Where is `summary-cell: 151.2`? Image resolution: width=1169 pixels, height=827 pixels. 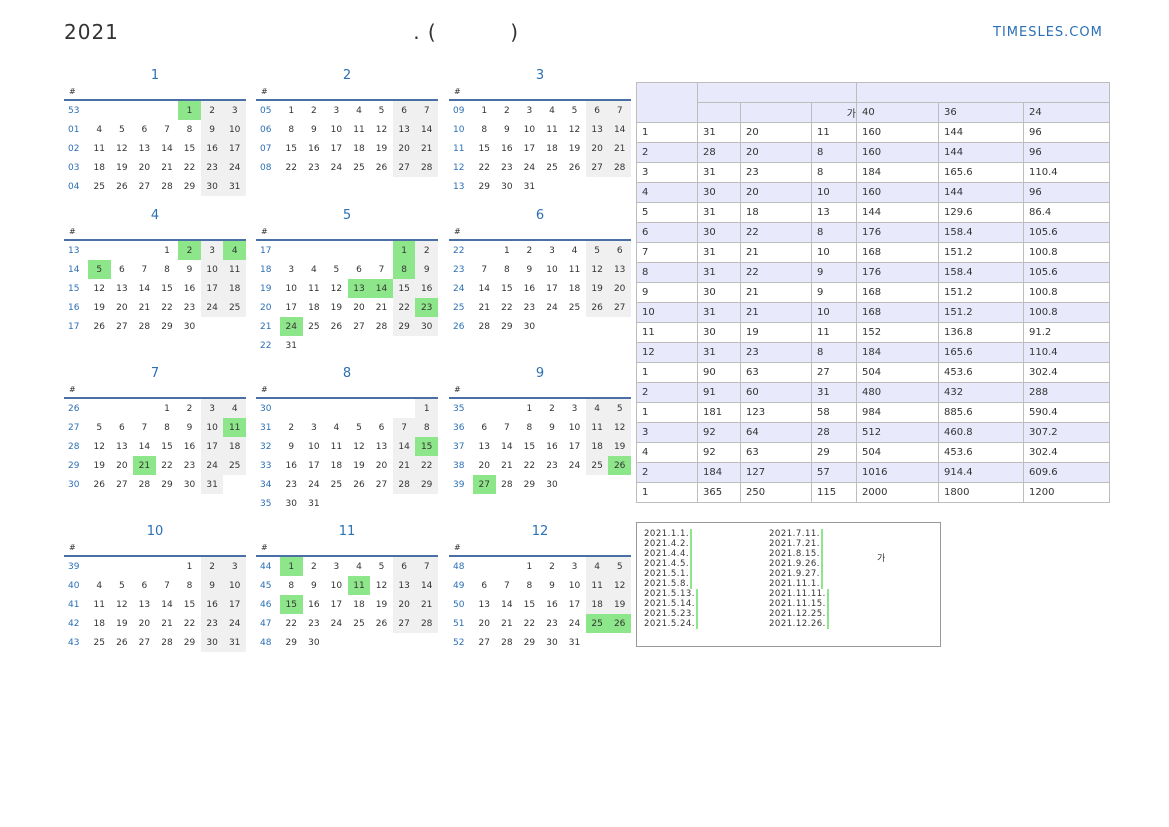 summary-cell: 151.2 is located at coordinates (981, 292).